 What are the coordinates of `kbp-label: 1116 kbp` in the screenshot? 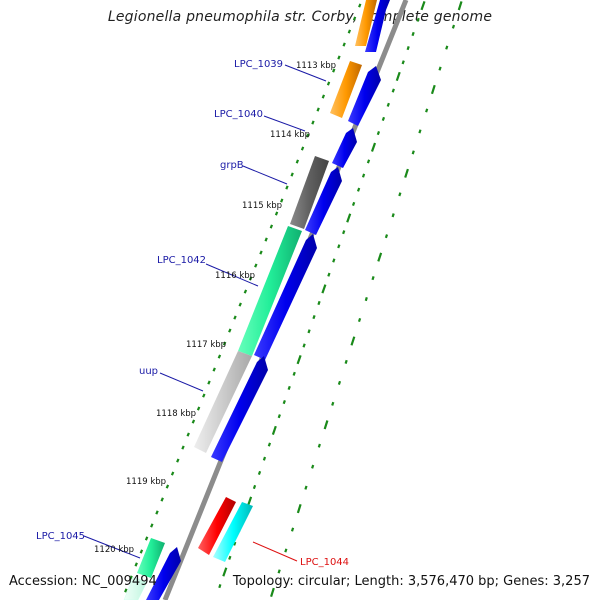 It's located at (235, 276).